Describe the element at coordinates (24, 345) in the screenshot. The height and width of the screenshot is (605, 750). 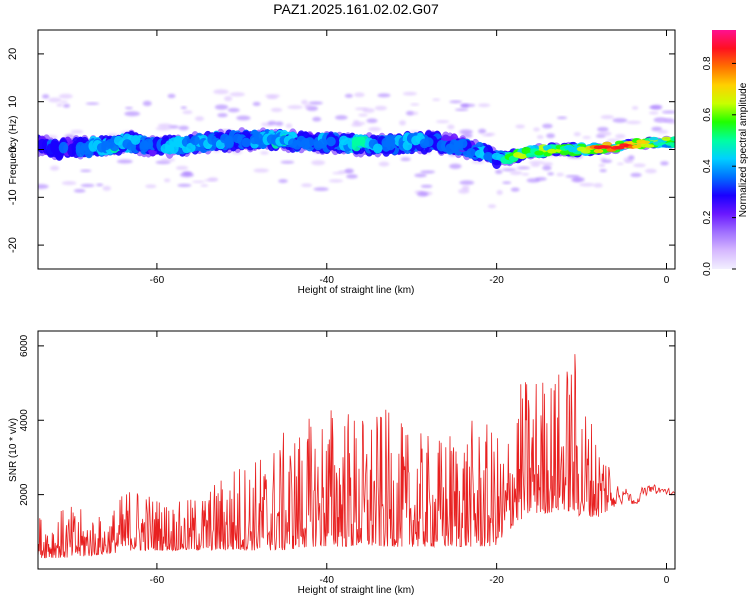
I see `y-tick-label: 6000` at that location.